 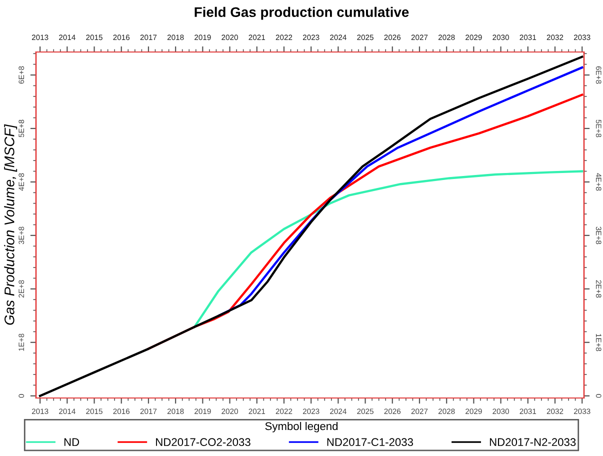 What do you see at coordinates (11, 224) in the screenshot?
I see `y-axis-title: Gas Production Volume, [MSCF]` at bounding box center [11, 224].